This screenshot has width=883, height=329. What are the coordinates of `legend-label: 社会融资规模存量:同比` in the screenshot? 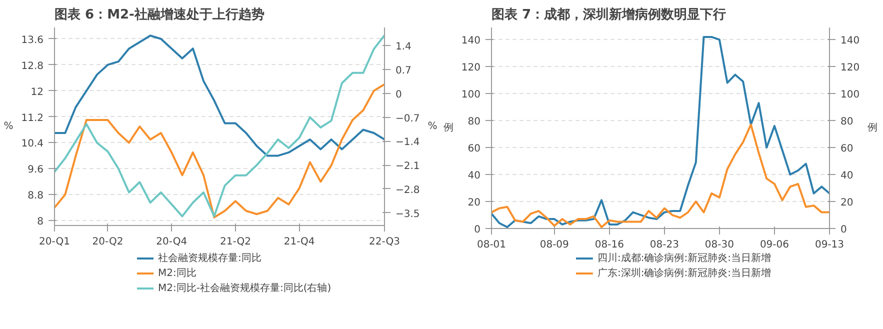 It's located at (210, 258).